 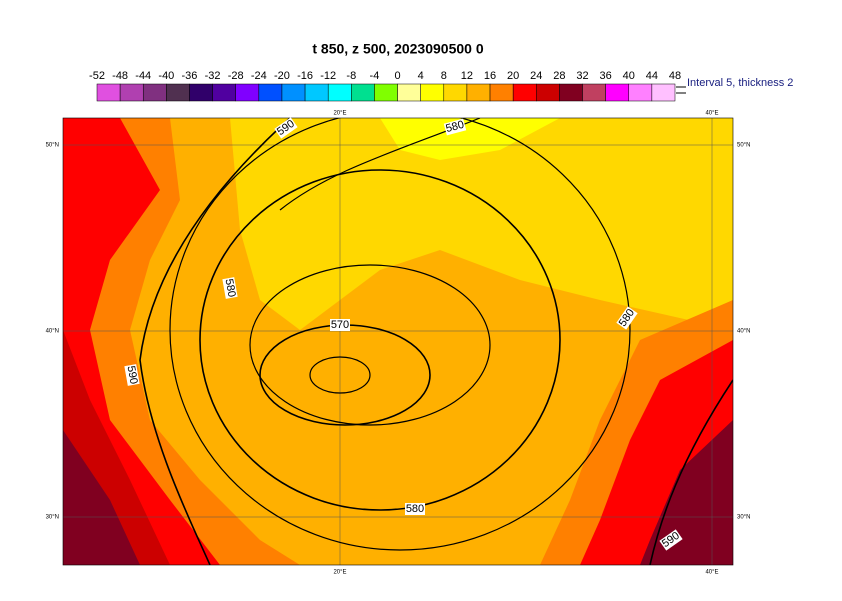 What do you see at coordinates (467, 76) in the screenshot?
I see `colorbar-tick-label: 12` at bounding box center [467, 76].